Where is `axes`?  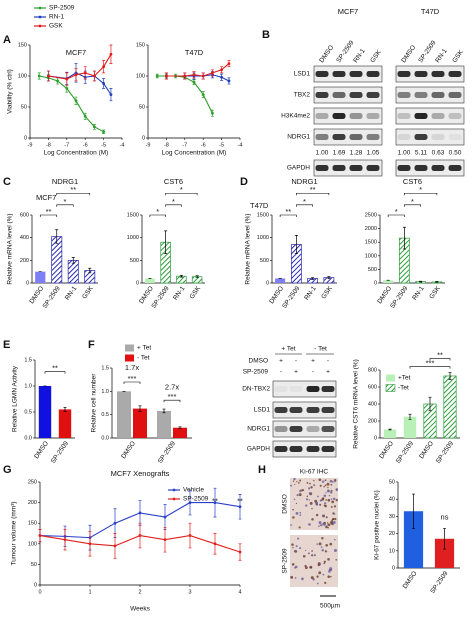 axes is located at coordinates (412, 249).